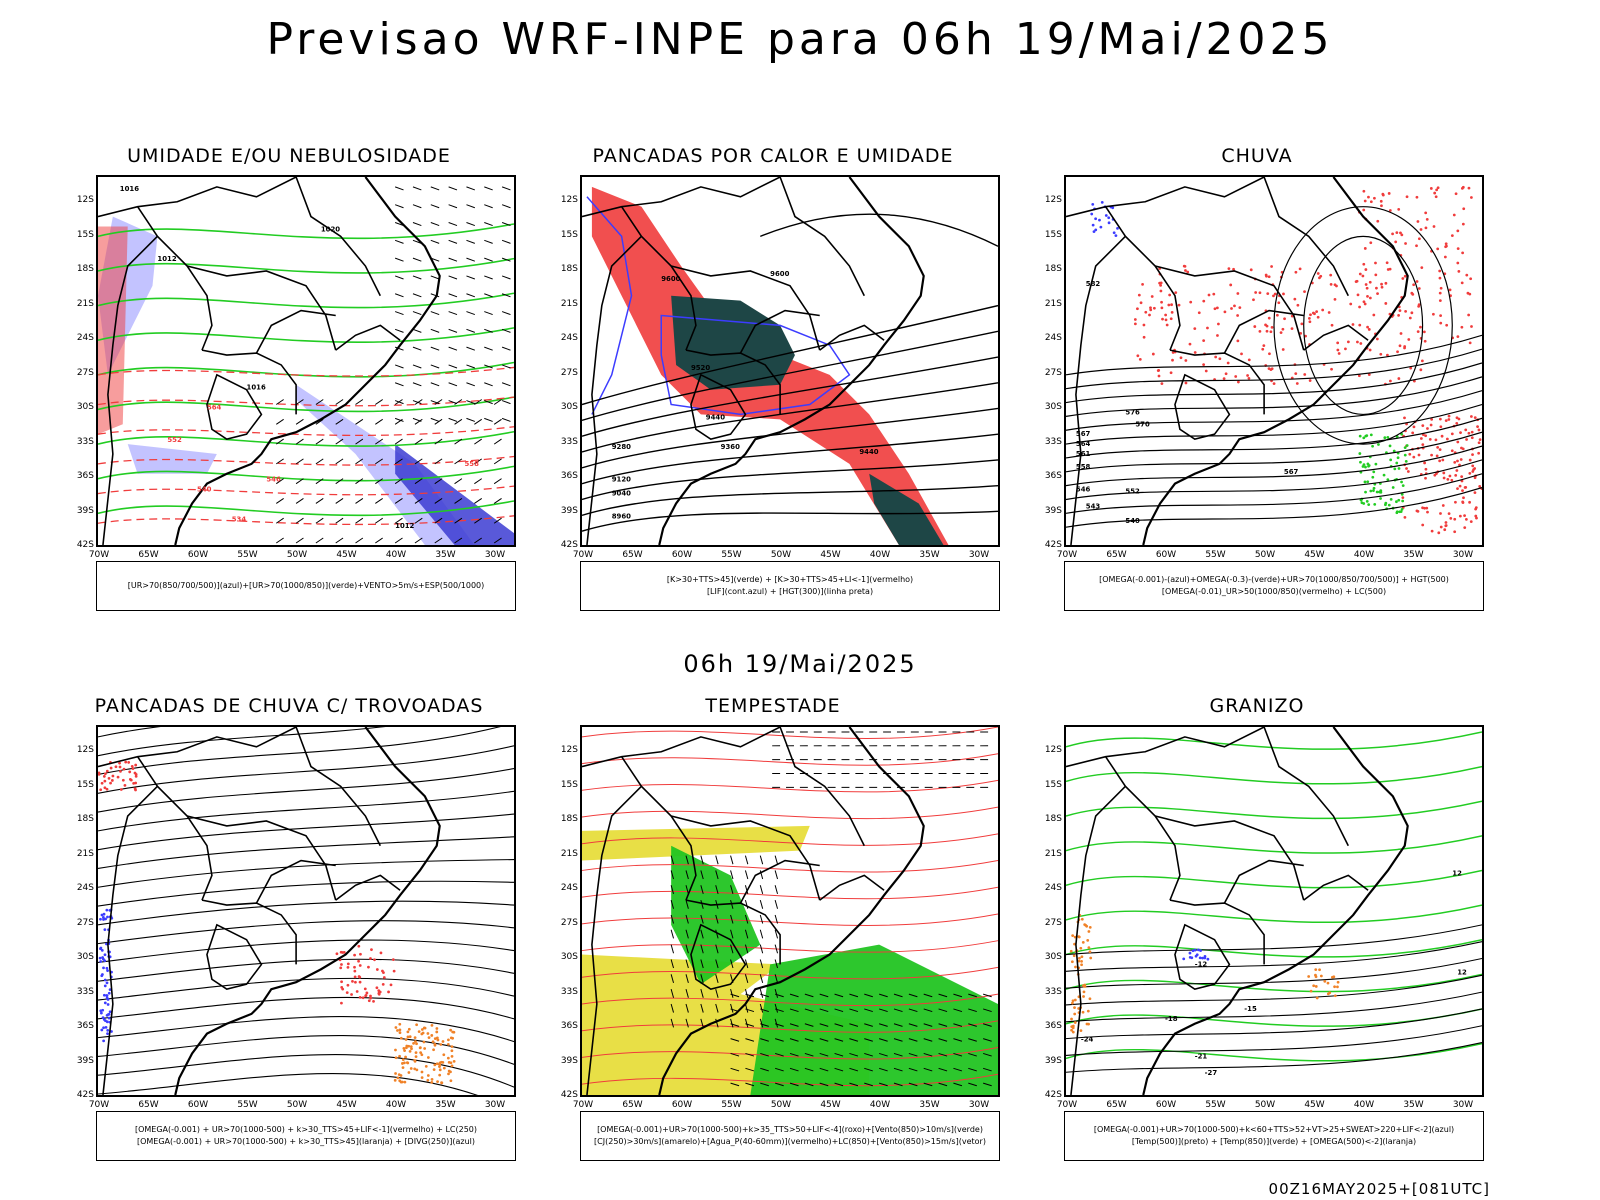 The image size is (1600, 1200). Describe the element at coordinates (404, 526) in the screenshot. I see `contour-label: 1012` at that location.